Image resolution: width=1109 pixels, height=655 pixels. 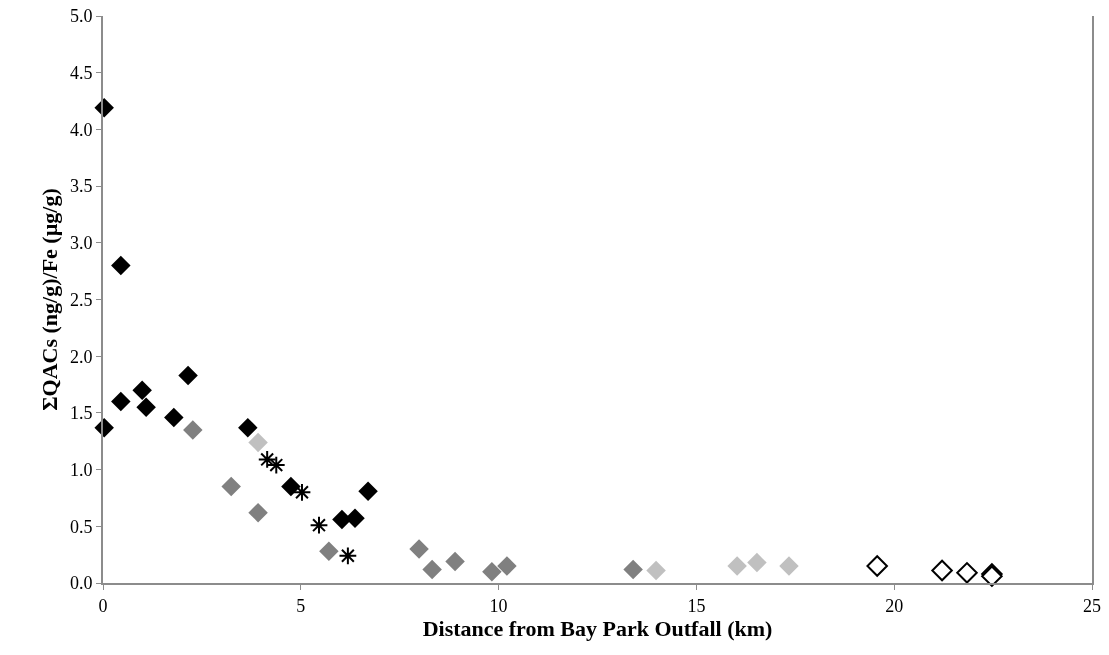 What do you see at coordinates (597, 628) in the screenshot?
I see `x-axis-title: Distance from Bay Park Outfall (km)` at bounding box center [597, 628].